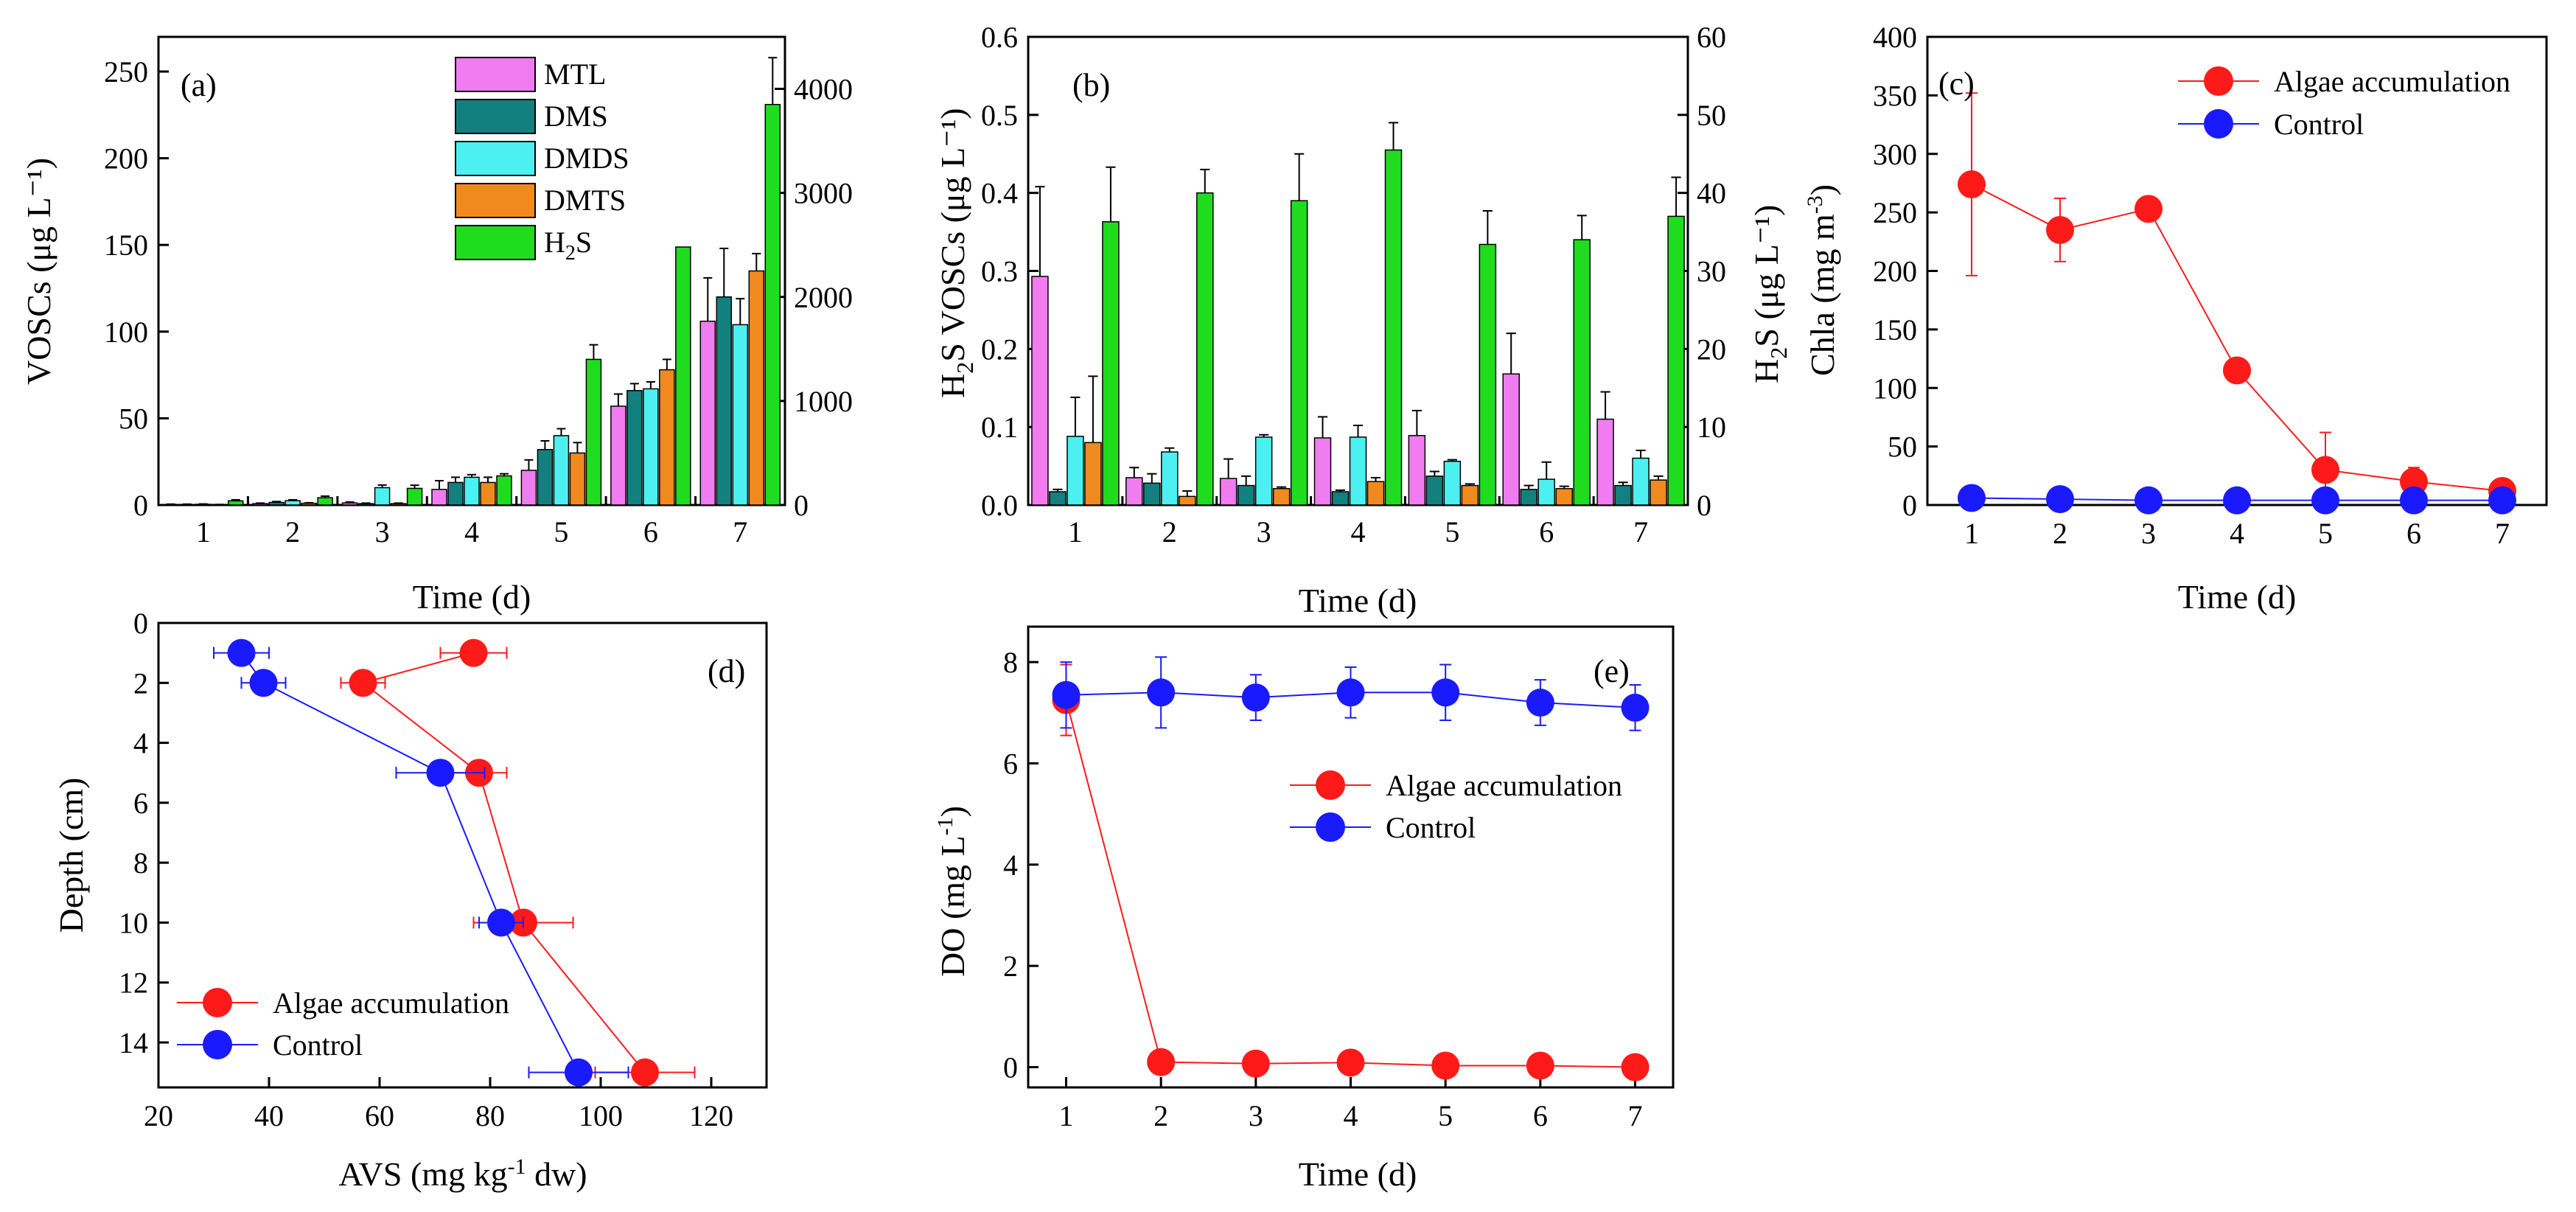  Describe the element at coordinates (490, 1115) in the screenshot. I see `x-tick-label: 80` at that location.